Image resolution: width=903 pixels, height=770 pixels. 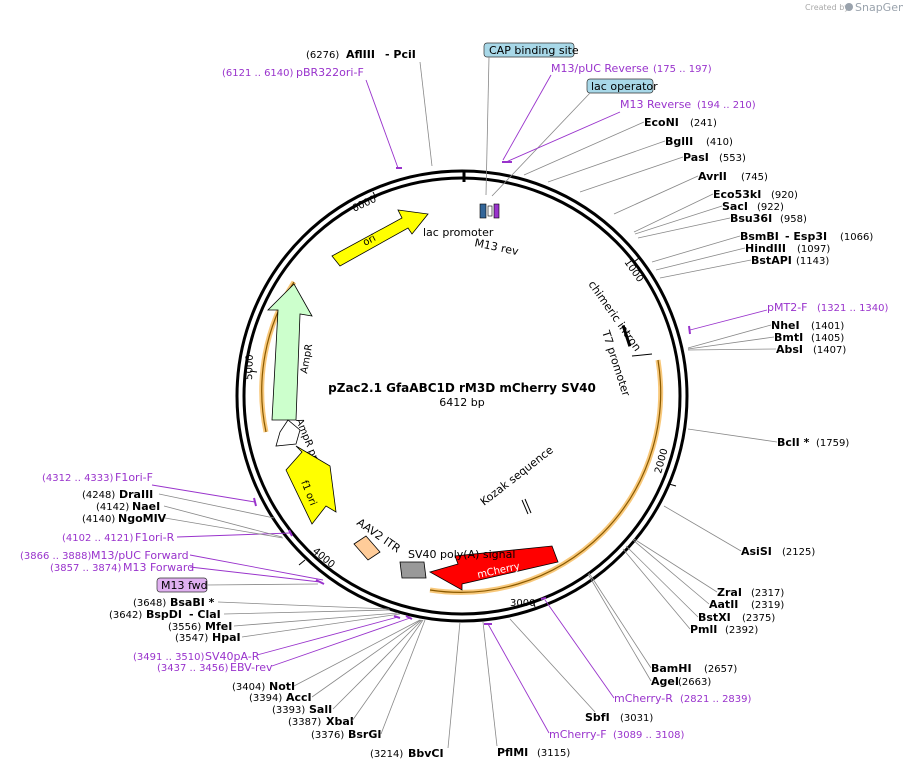 What do you see at coordinates (737, 194) in the screenshot?
I see `eco53ki-site: Eco53kI` at bounding box center [737, 194].